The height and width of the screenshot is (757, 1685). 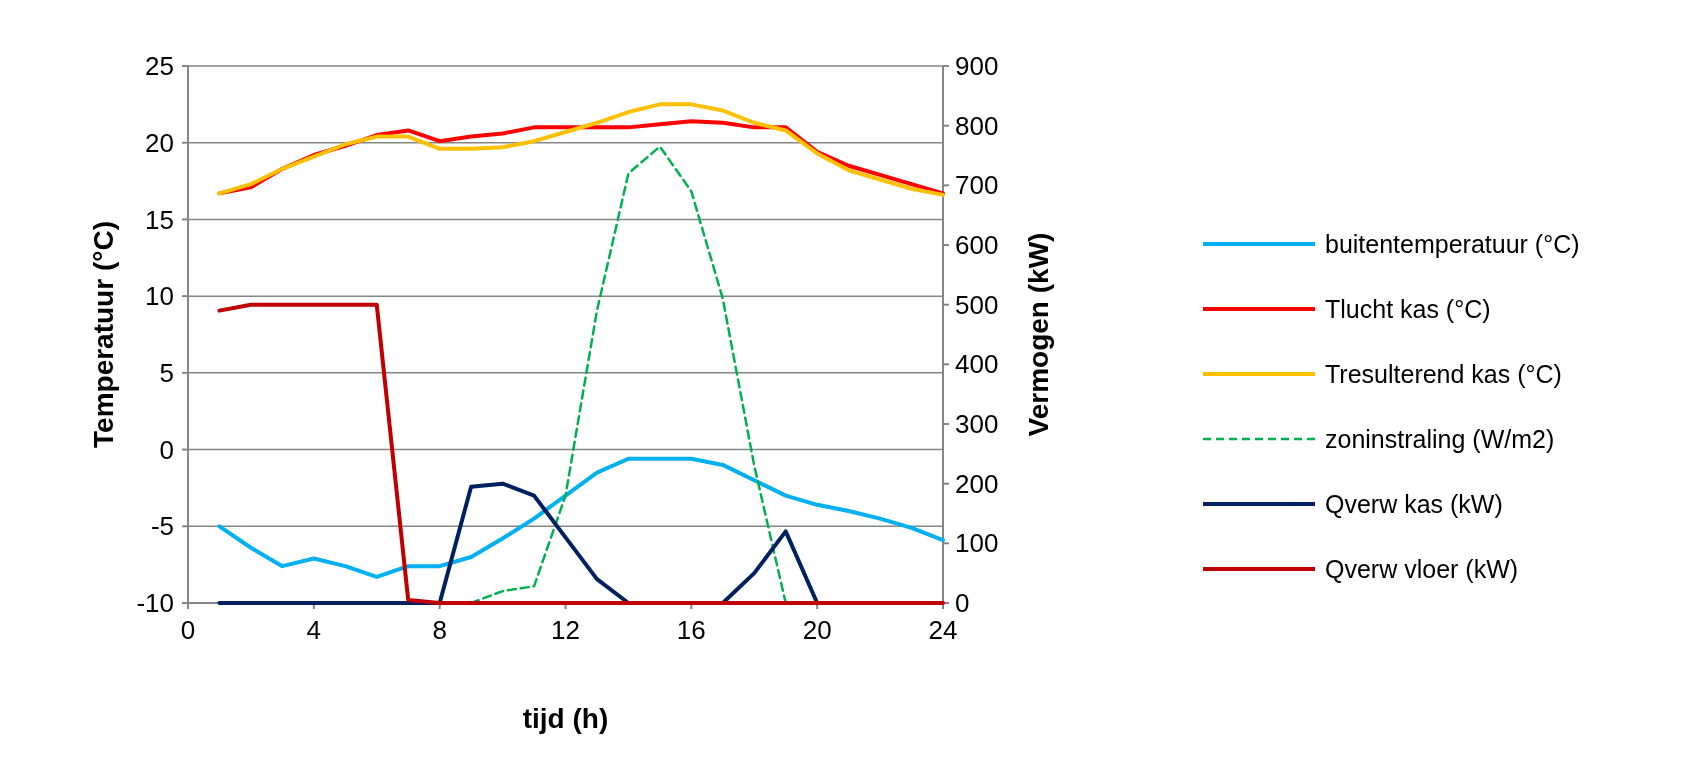 I want to click on y-tick-label: -10, so click(x=155, y=603).